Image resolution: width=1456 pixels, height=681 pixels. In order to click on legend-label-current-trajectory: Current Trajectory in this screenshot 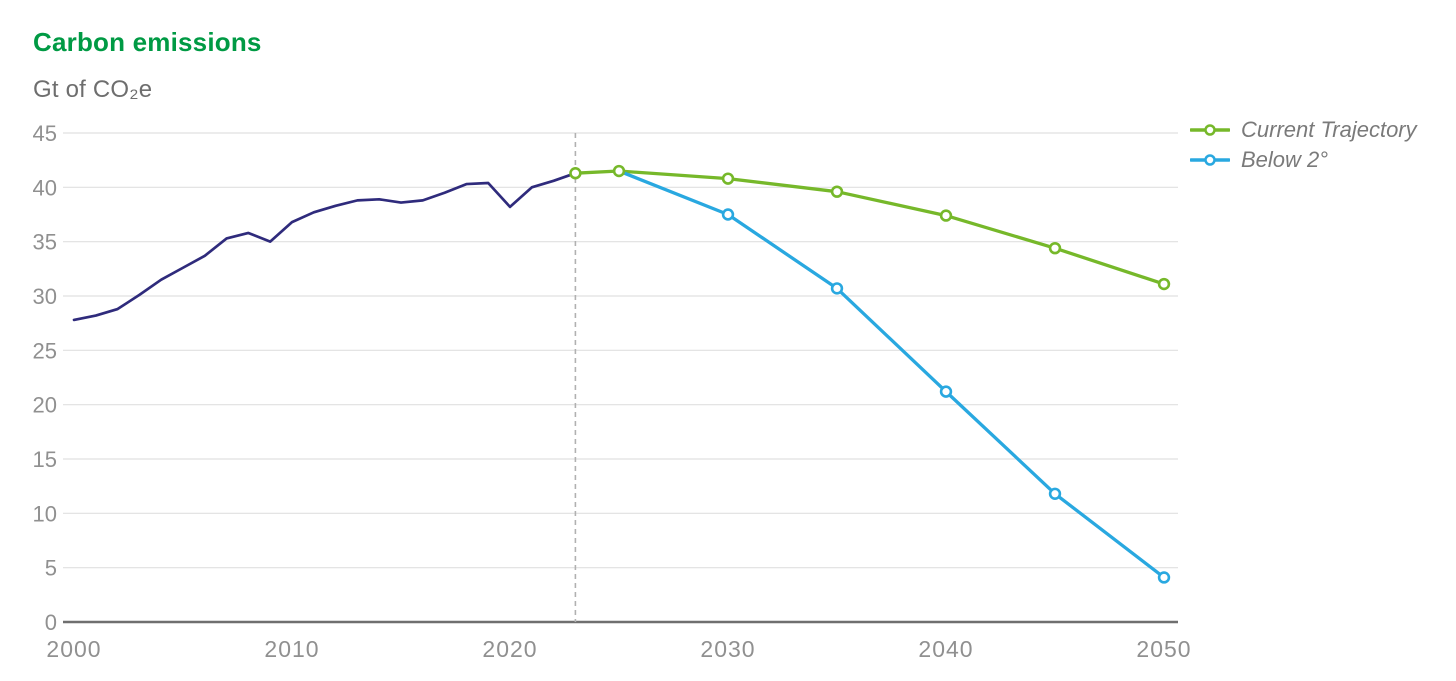, I will do `click(1329, 129)`.